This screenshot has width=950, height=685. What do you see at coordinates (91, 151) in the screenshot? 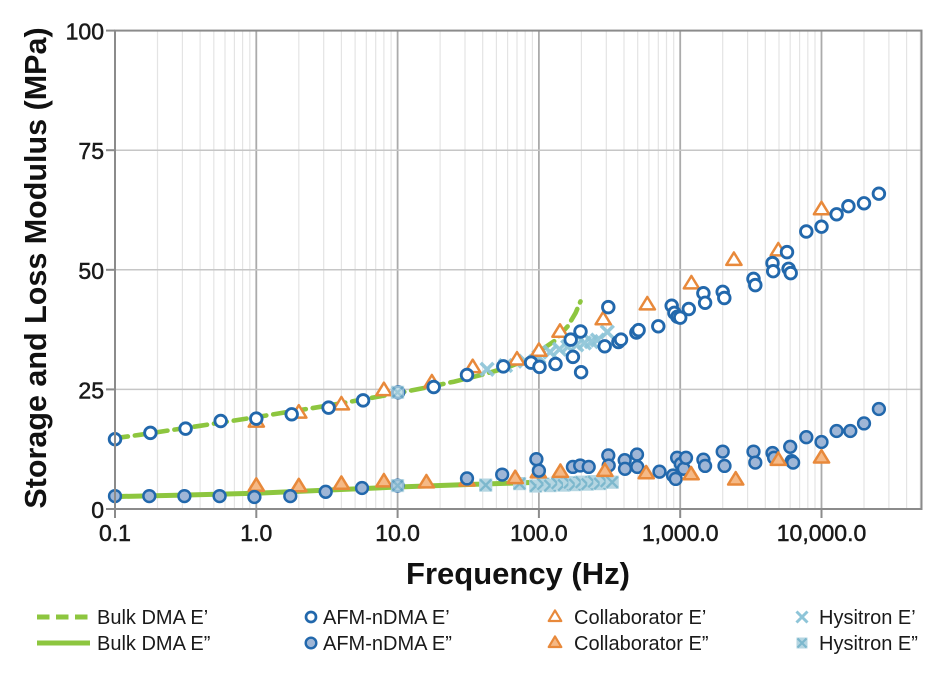
I see `svg-text: 75` at bounding box center [91, 151].